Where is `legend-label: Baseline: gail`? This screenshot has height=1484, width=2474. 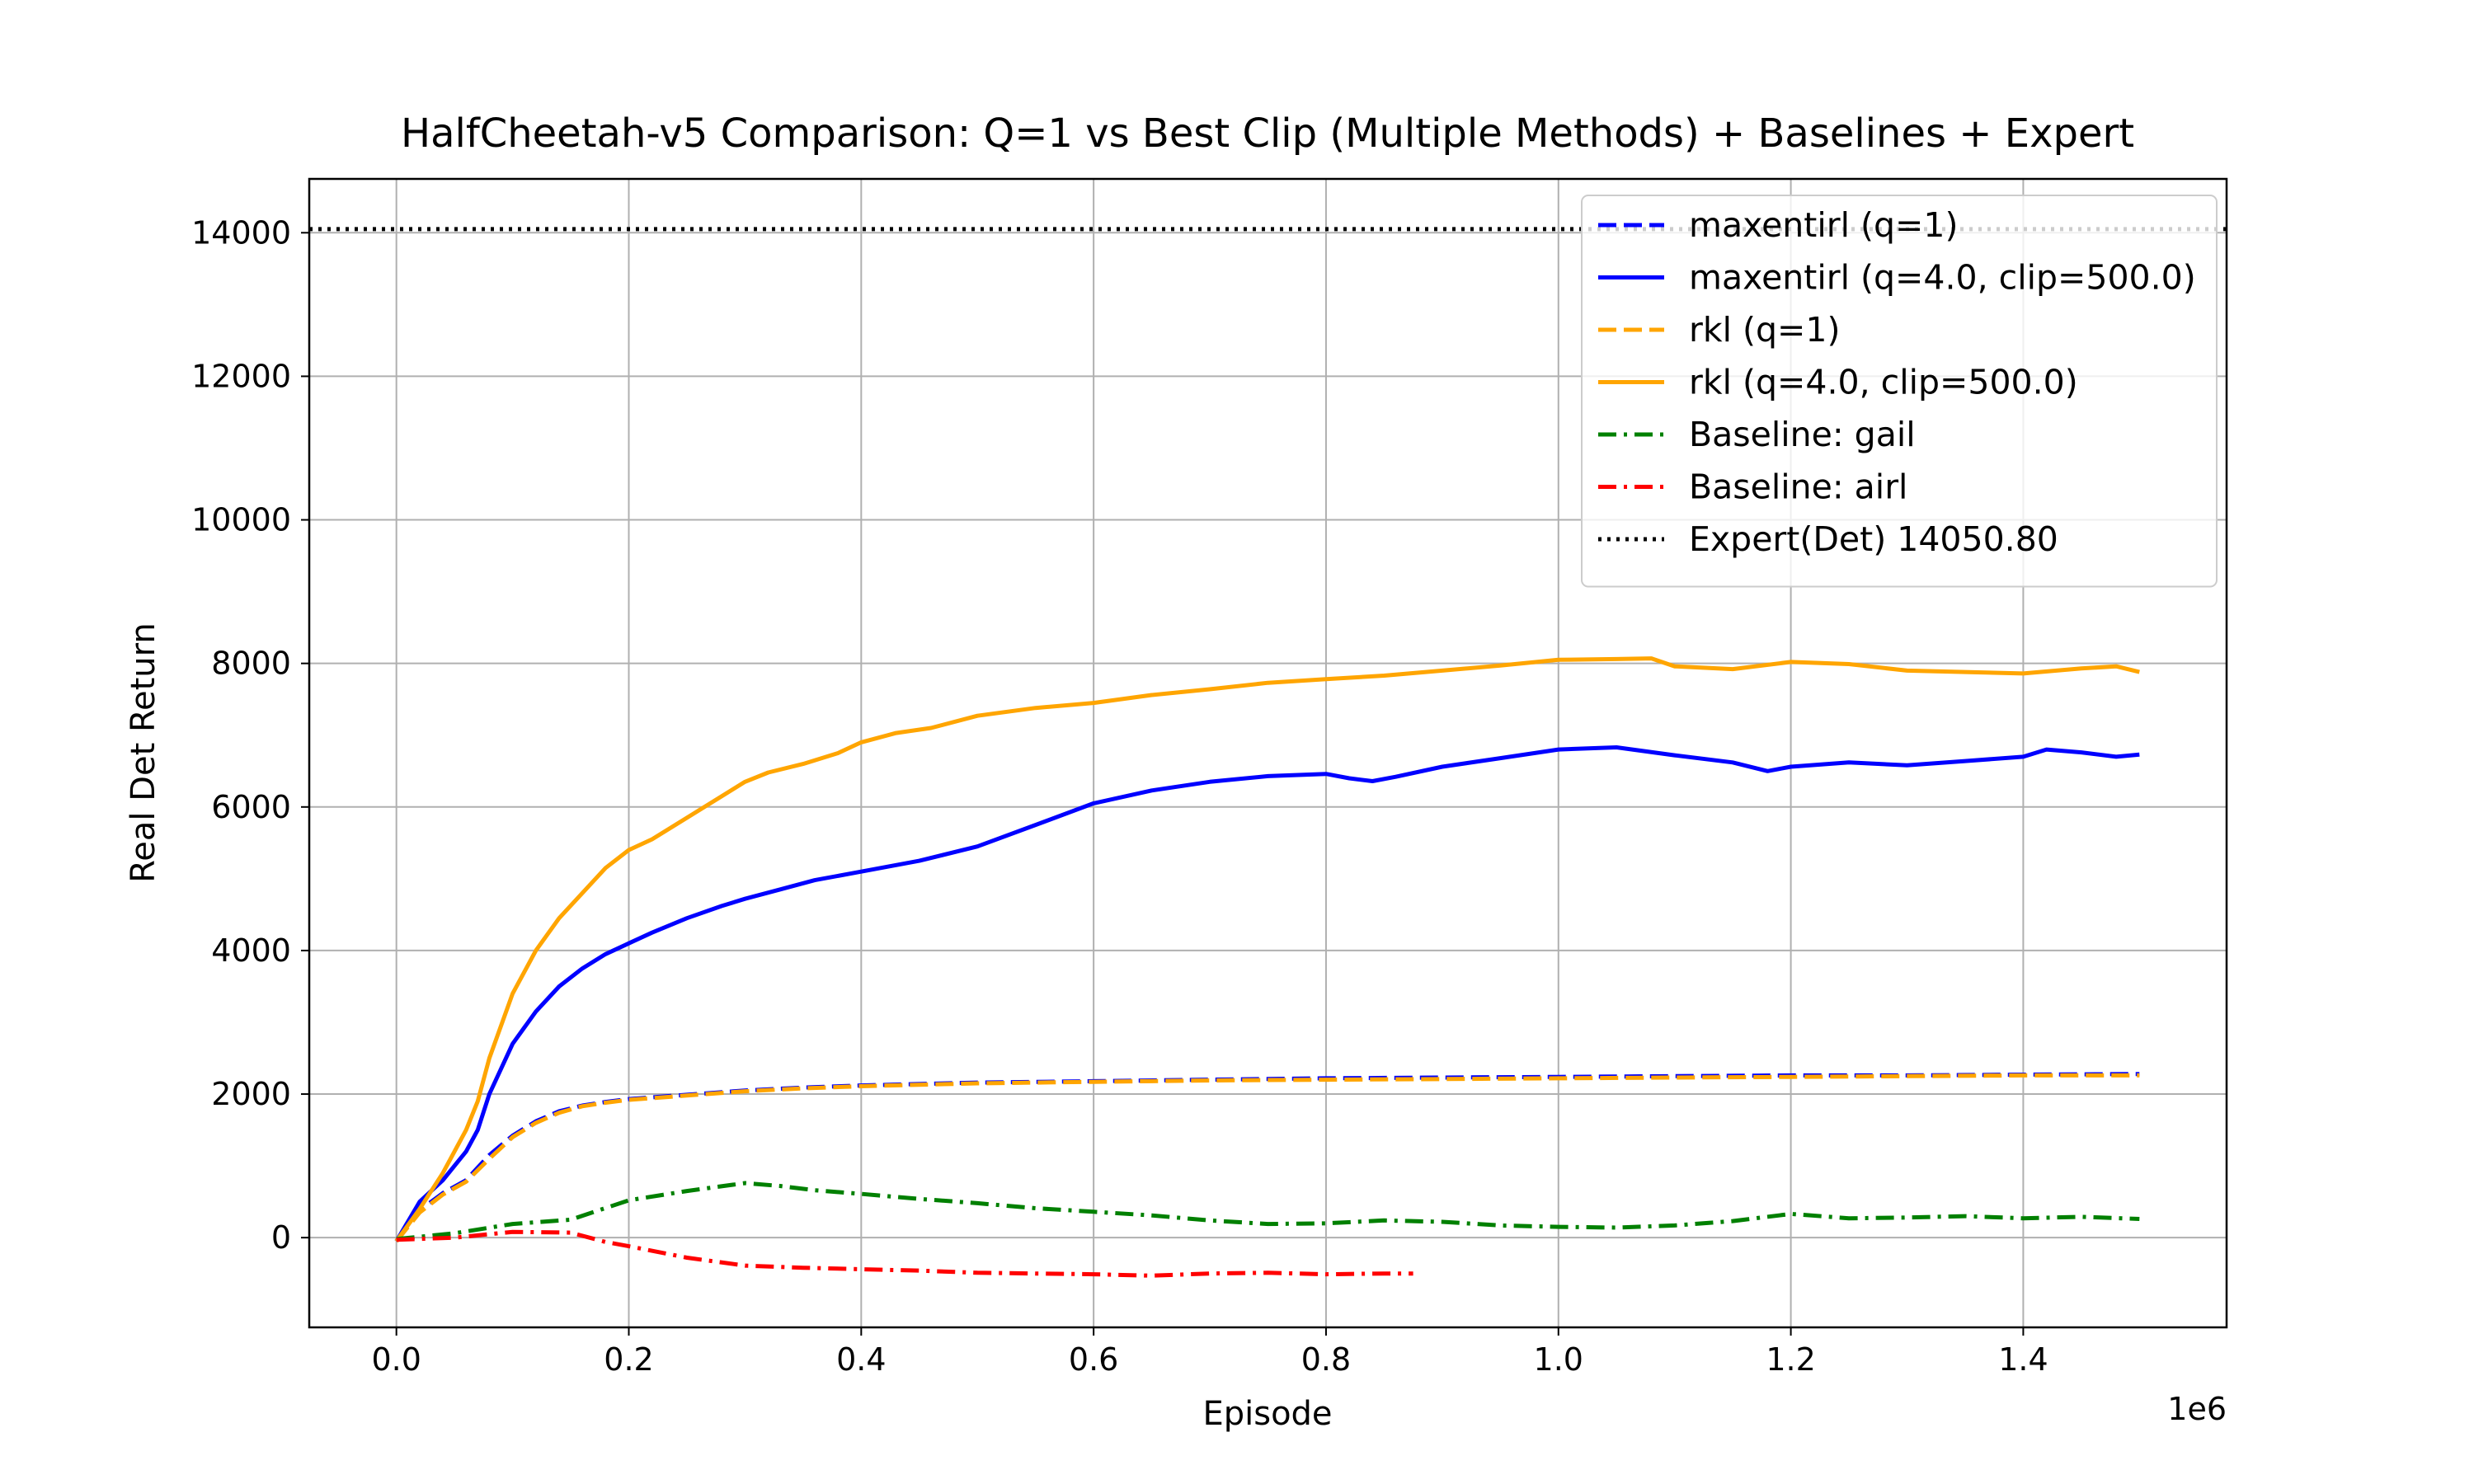
legend-label: Baseline: gail is located at coordinates (1802, 435).